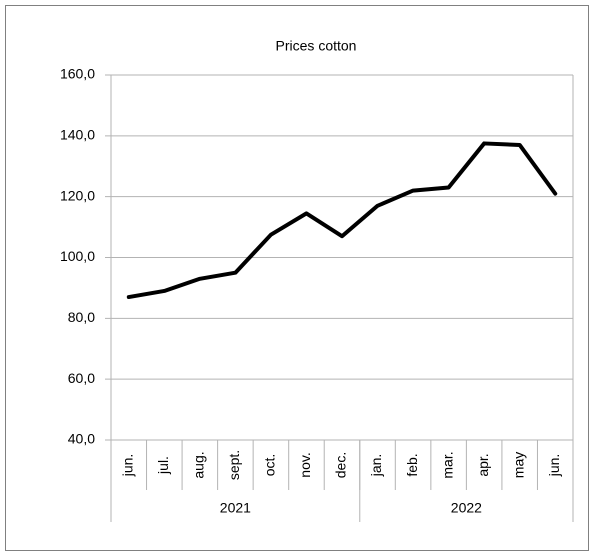  Describe the element at coordinates (77, 74) in the screenshot. I see `y-tick-label: 160,0` at that location.